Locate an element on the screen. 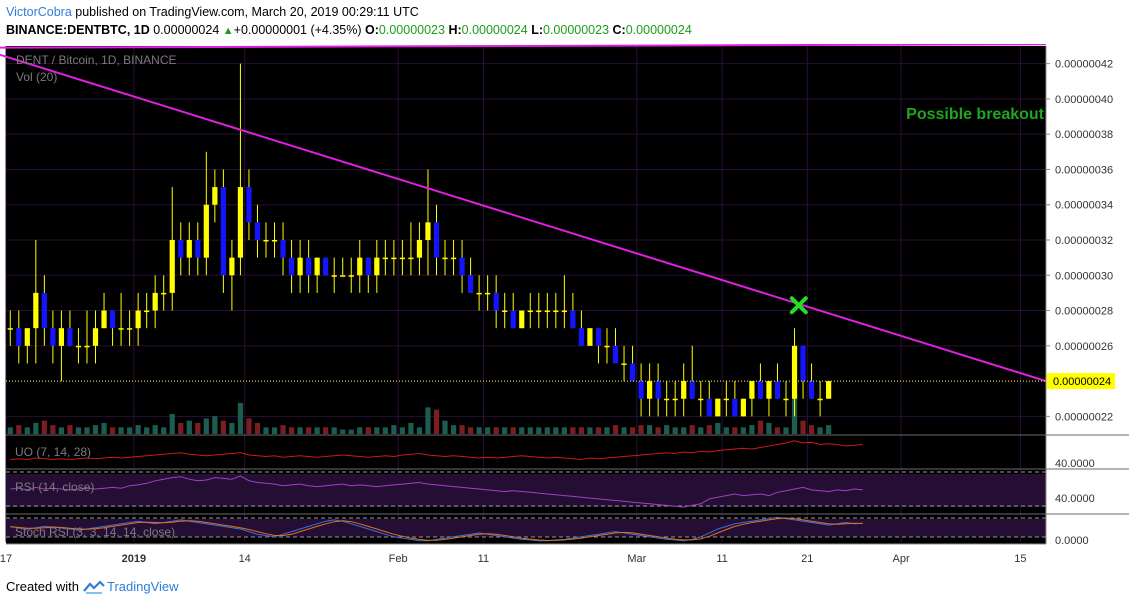  uo-line is located at coordinates (436, 450).